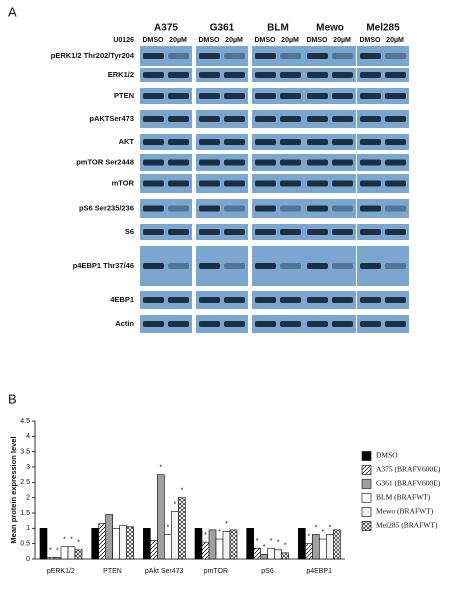 The height and width of the screenshot is (600, 475). Describe the element at coordinates (366, 526) in the screenshot. I see `legend-swatch` at that location.